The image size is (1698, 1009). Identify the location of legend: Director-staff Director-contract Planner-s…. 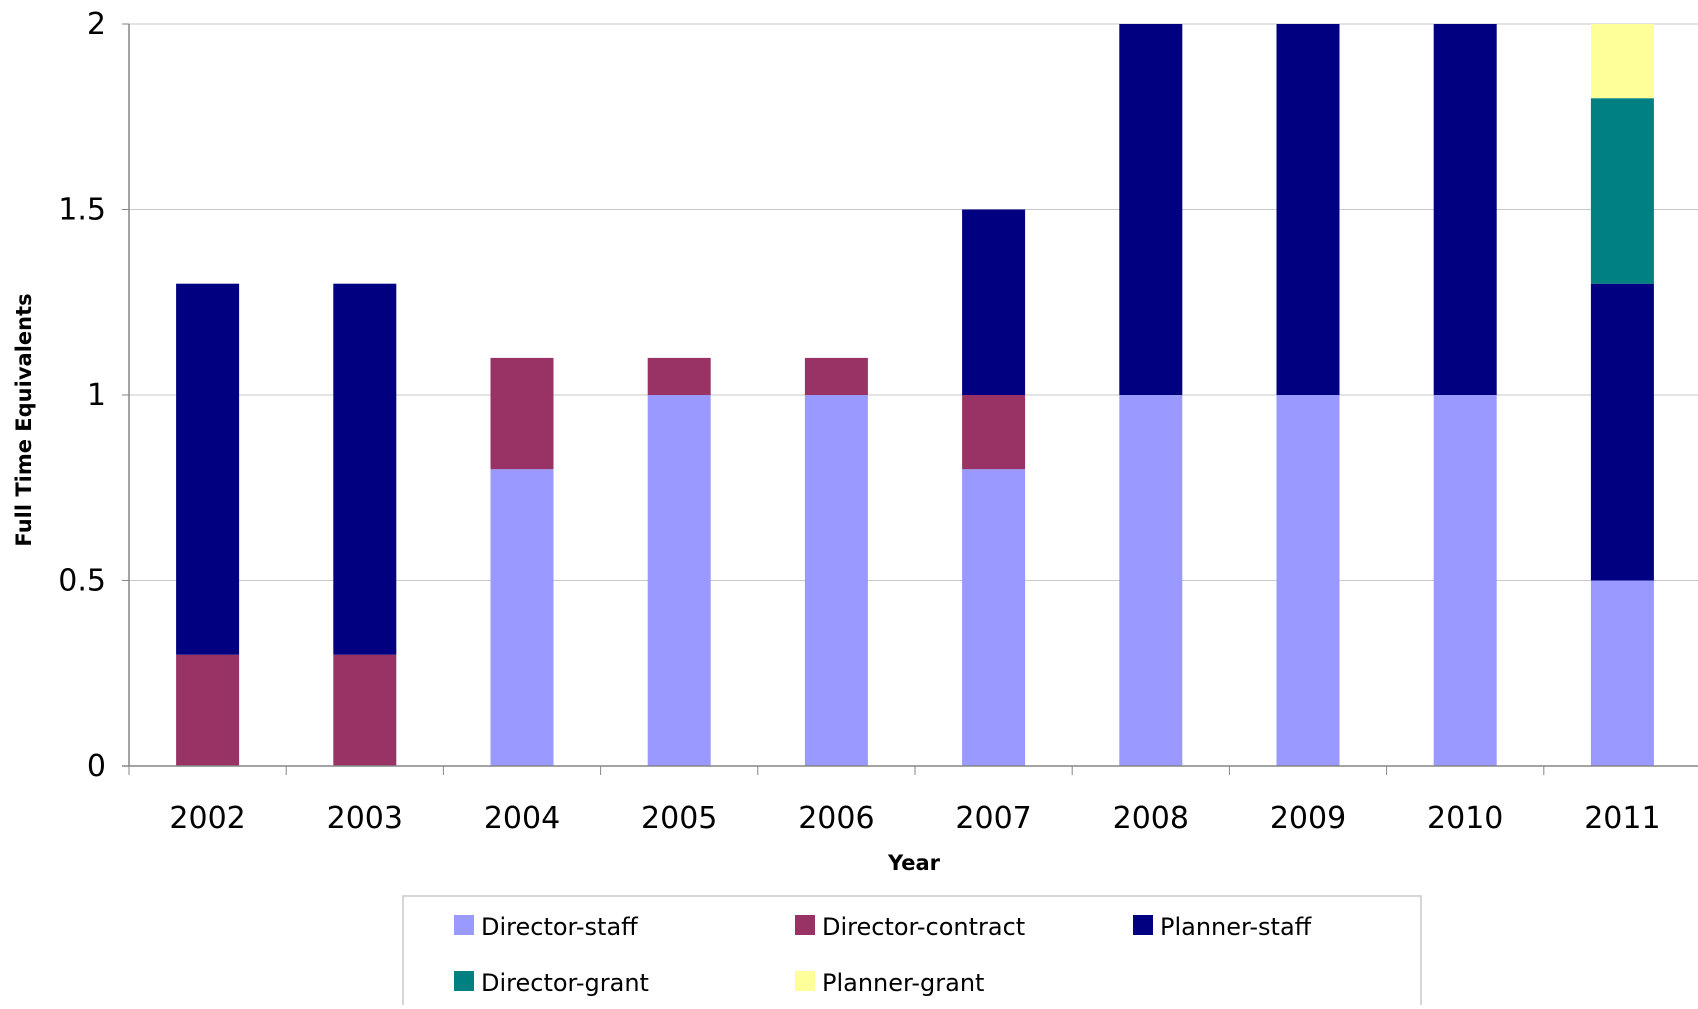
(912, 952).